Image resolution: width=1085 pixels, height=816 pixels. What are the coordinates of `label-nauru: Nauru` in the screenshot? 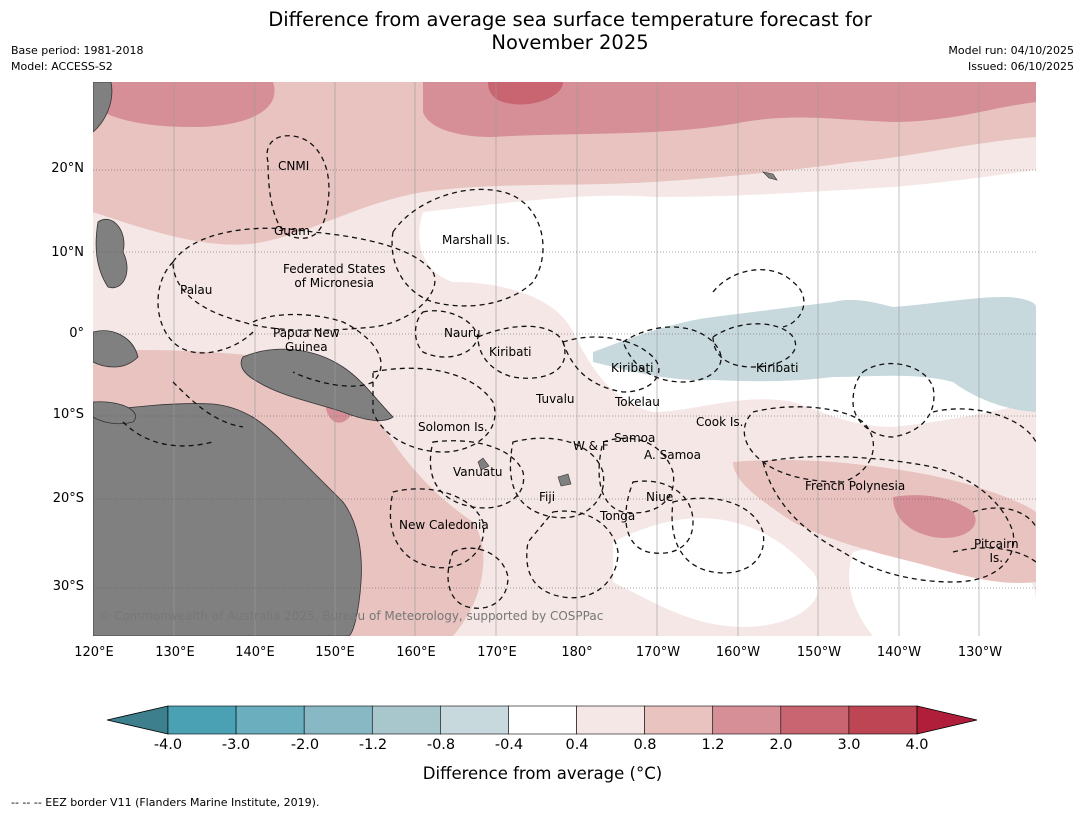 It's located at (462, 333).